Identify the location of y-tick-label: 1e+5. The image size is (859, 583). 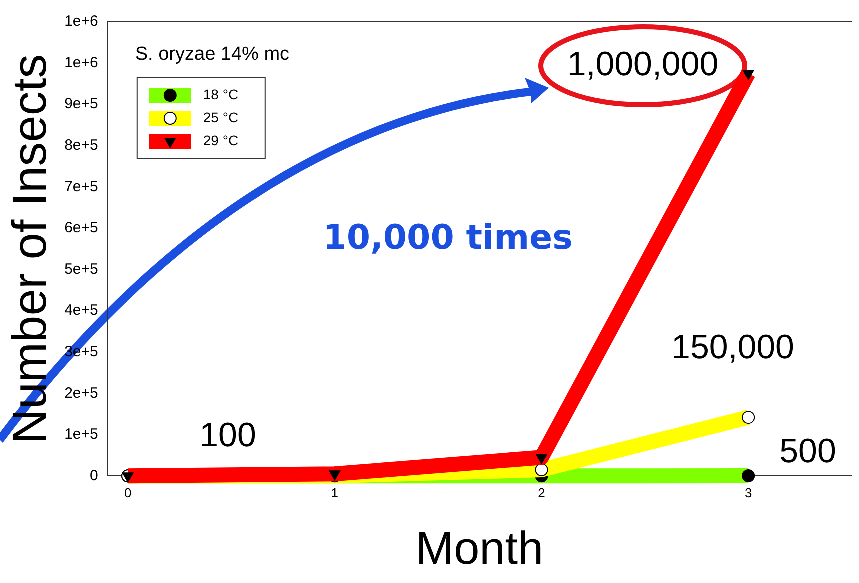
(81, 435).